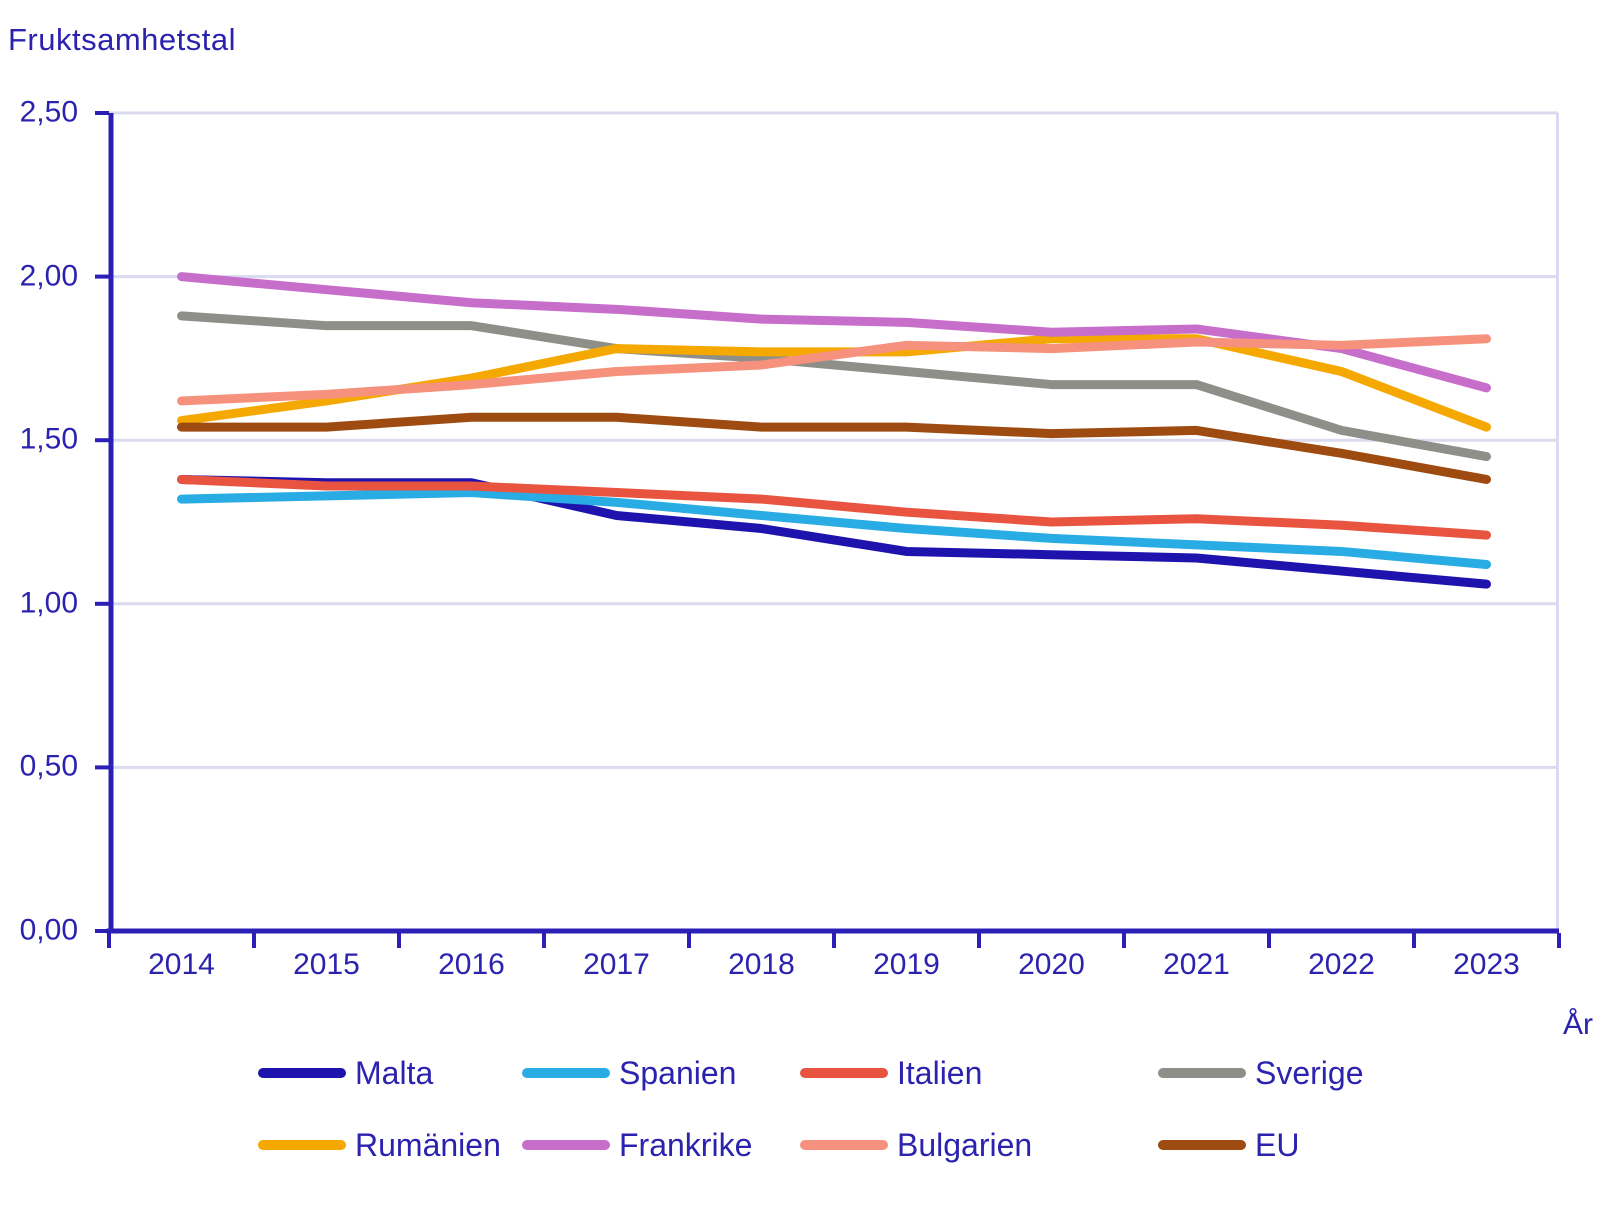 The width and height of the screenshot is (1616, 1207). I want to click on x-axis-title: År, so click(1578, 1024).